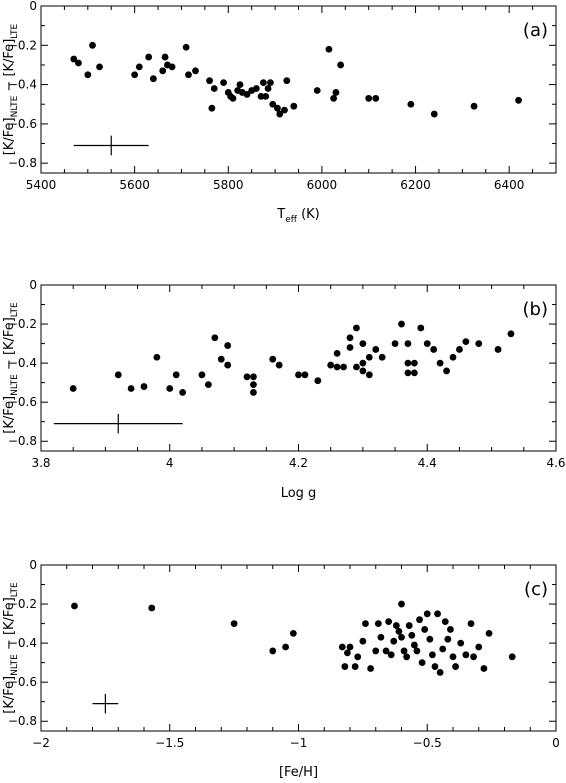 The height and width of the screenshot is (783, 566). Describe the element at coordinates (322, 185) in the screenshot. I see `panel-a-xtick-label: 6000` at that location.